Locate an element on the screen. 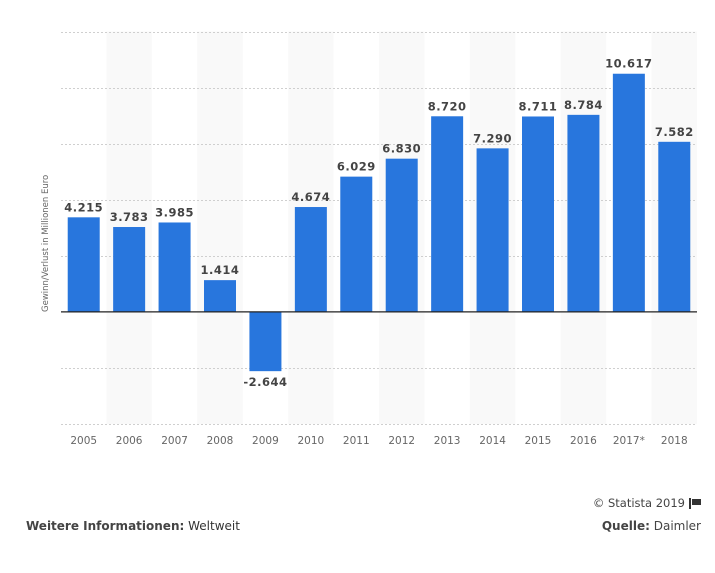 This screenshot has width=715, height=573. x-tick-label: 2006 is located at coordinates (129, 441).